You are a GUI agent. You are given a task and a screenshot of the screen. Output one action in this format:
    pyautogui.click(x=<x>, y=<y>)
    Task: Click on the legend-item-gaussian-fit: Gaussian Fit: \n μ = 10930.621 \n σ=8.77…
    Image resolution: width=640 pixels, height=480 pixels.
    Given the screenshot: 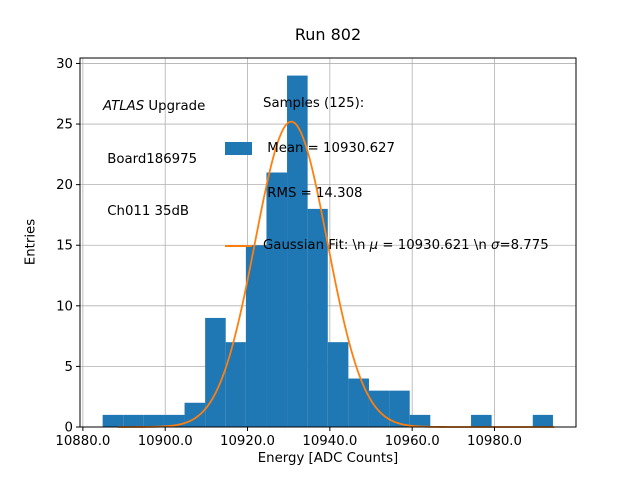 What is the action you would take?
    pyautogui.click(x=387, y=245)
    